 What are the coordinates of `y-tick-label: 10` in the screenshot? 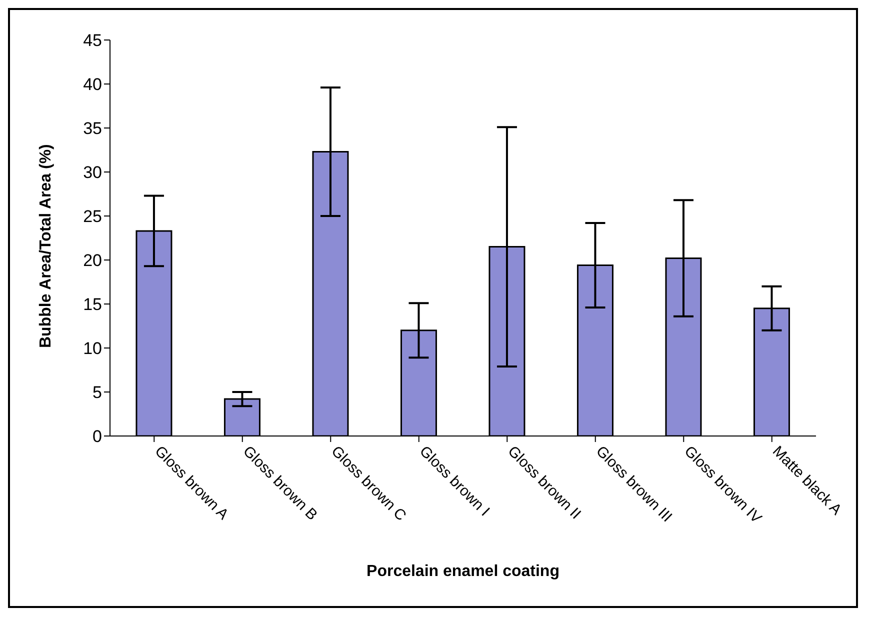 It's located at (92, 348).